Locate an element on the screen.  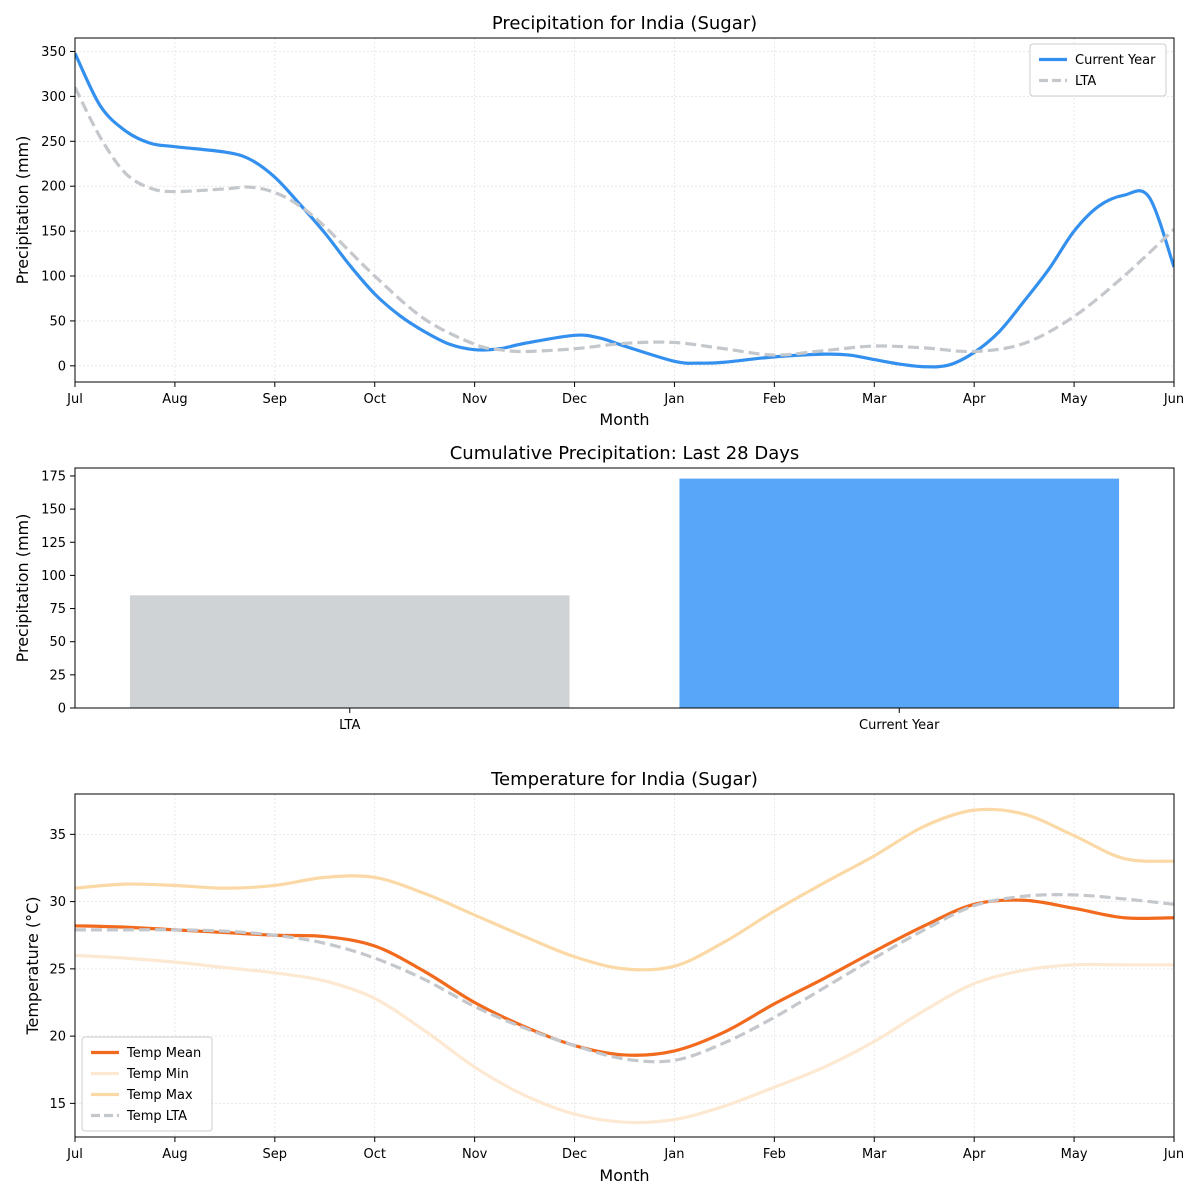
legend-label: Temp Mean is located at coordinates (163, 1053).